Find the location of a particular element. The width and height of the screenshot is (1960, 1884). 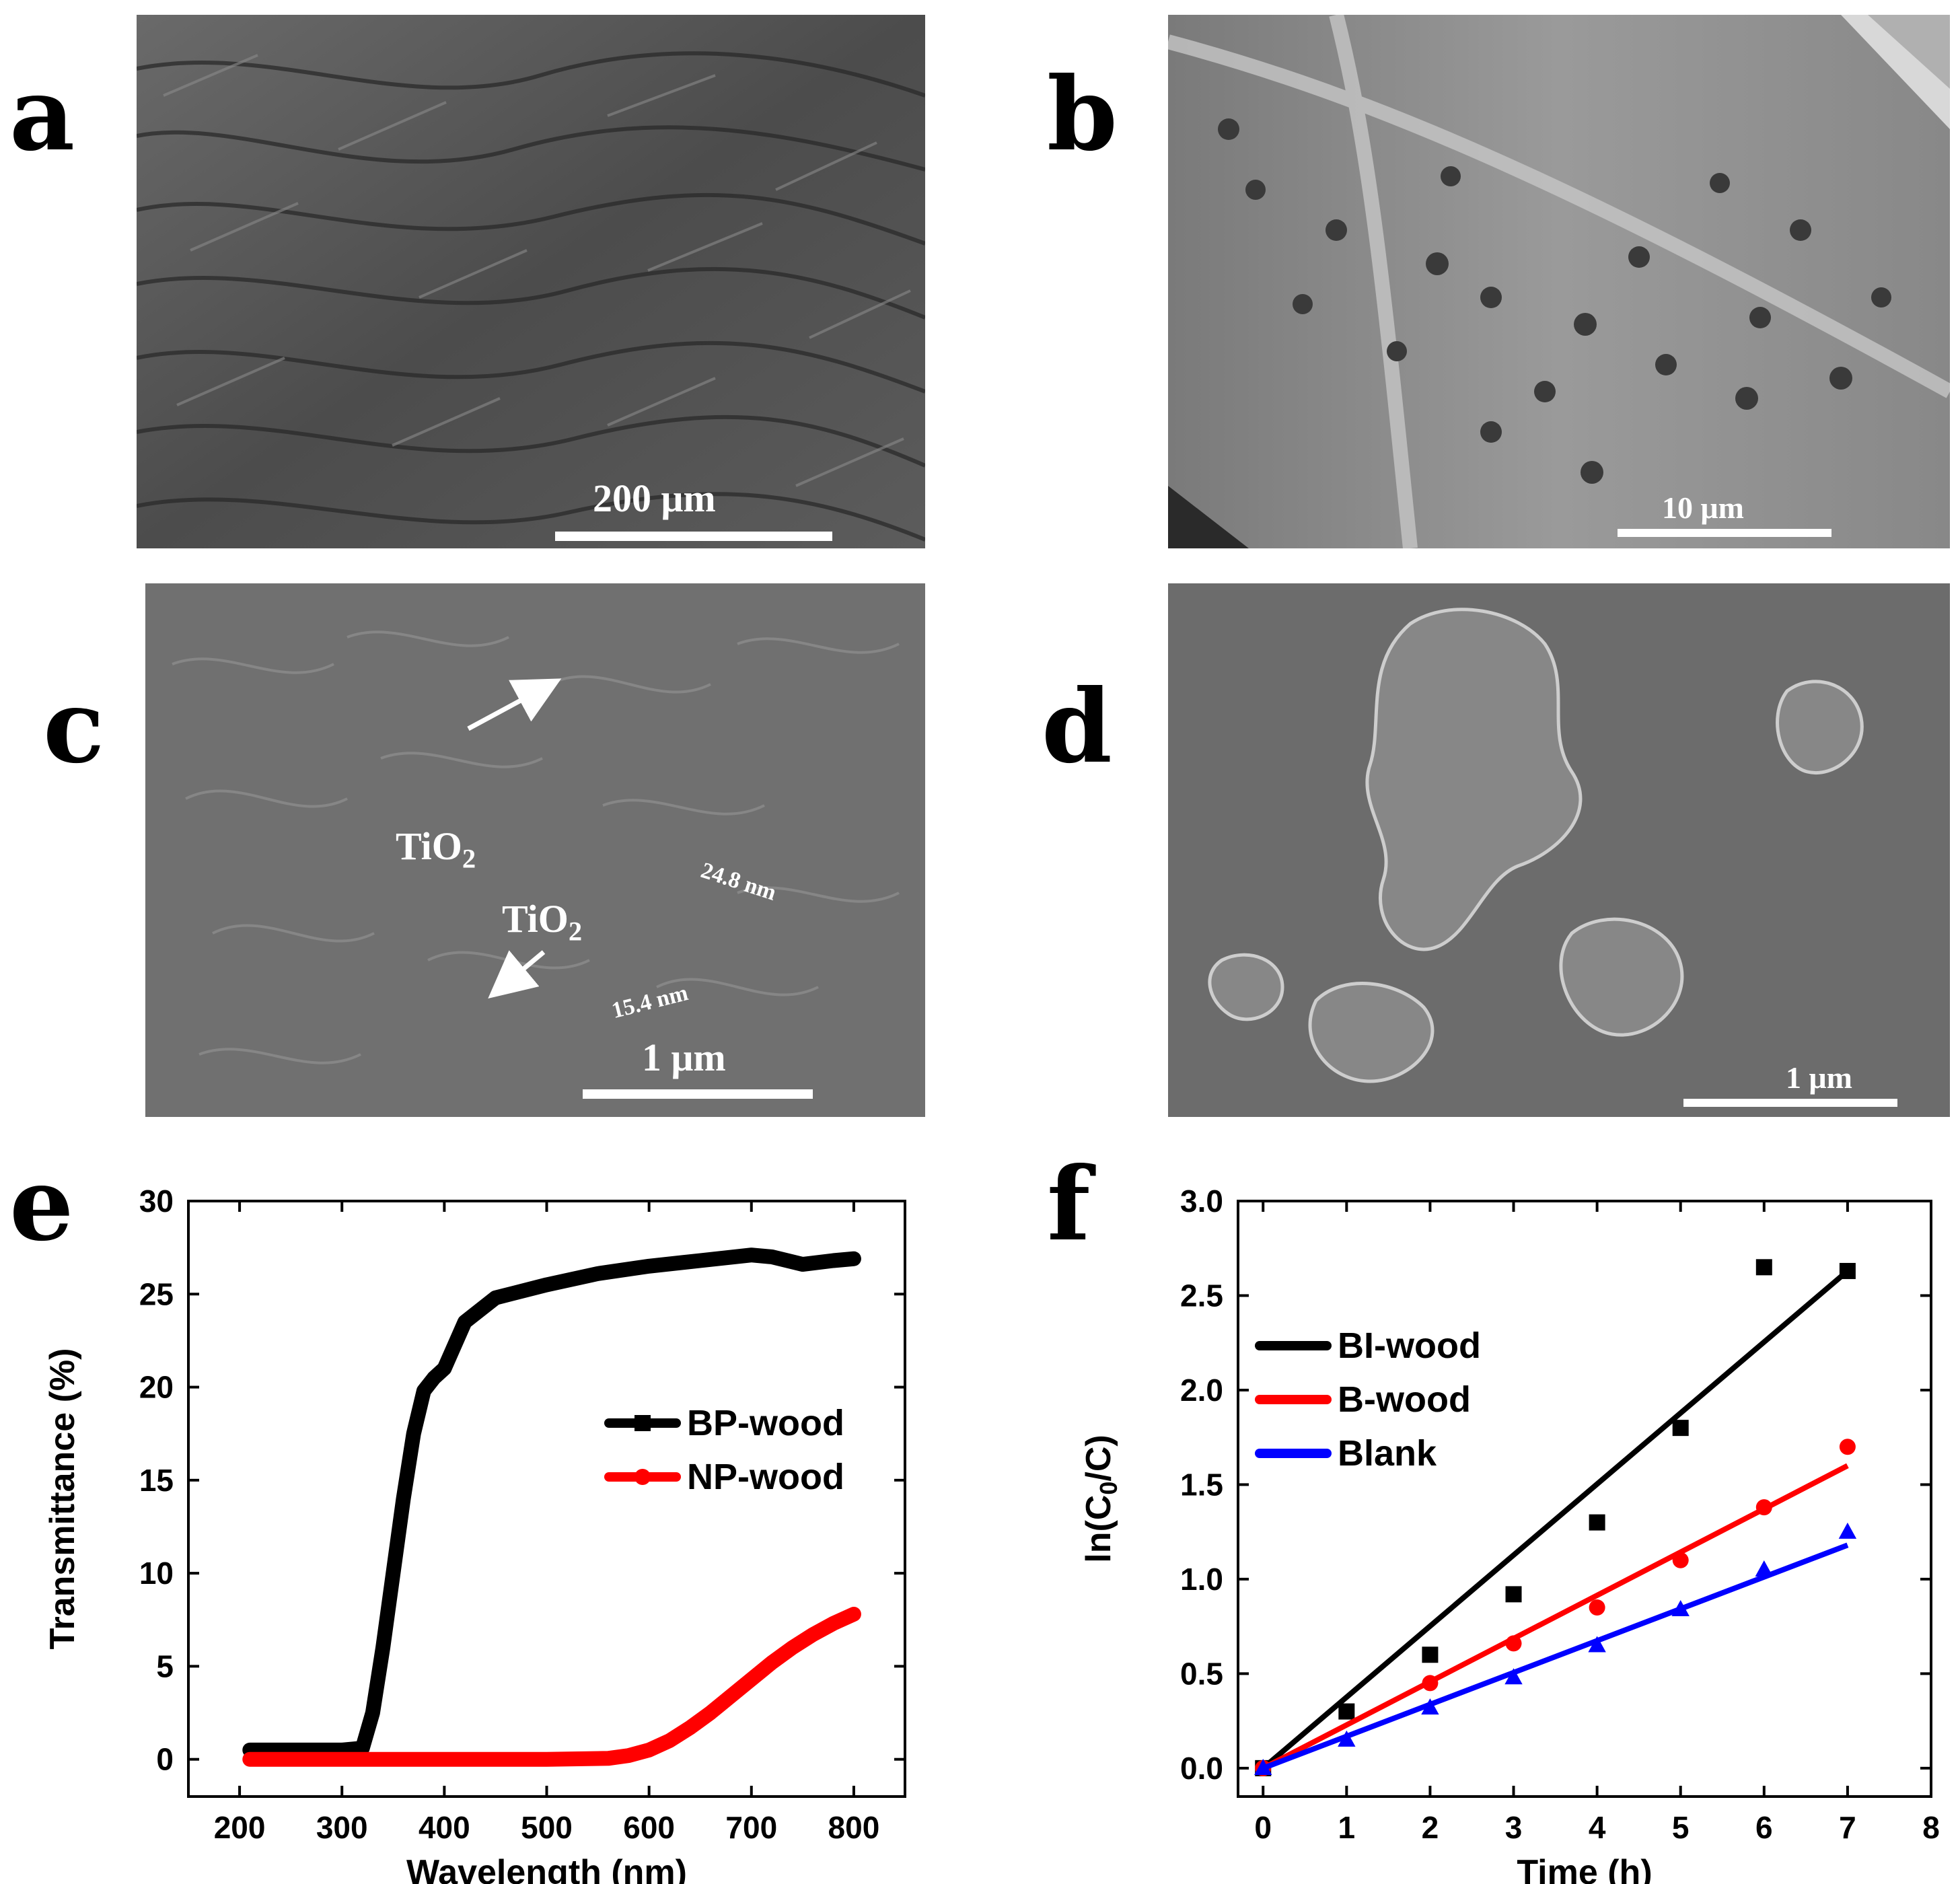

scalebar-label-a: 200 μm is located at coordinates (654, 498).